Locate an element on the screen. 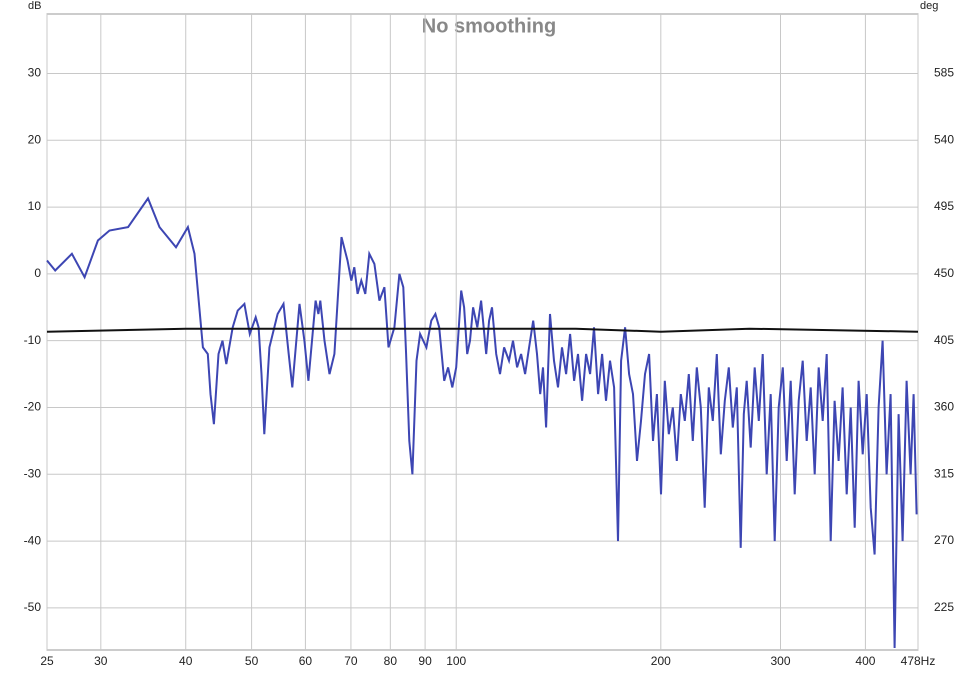  x-tick-label: 25 is located at coordinates (47, 661).